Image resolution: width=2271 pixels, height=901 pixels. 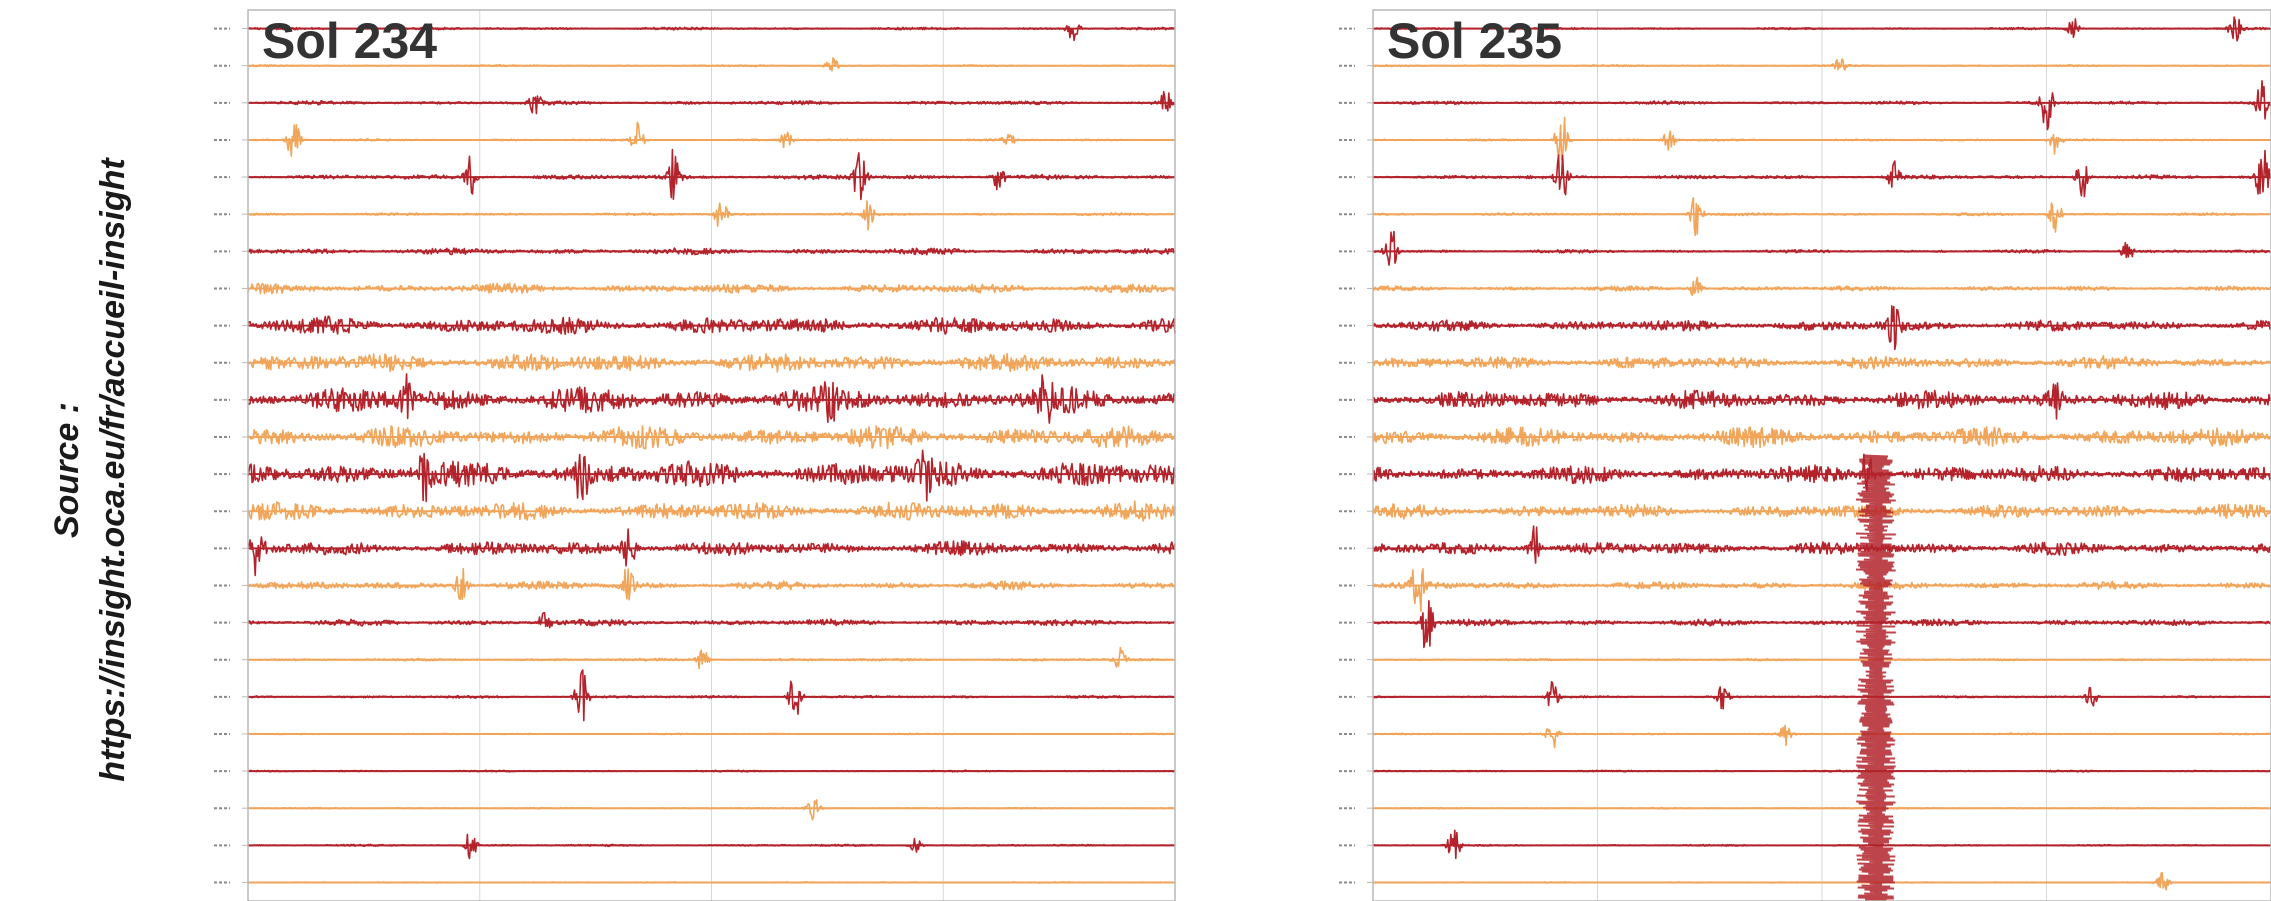 I want to click on sol-235-vertical-burst, so click(x=1875, y=677).